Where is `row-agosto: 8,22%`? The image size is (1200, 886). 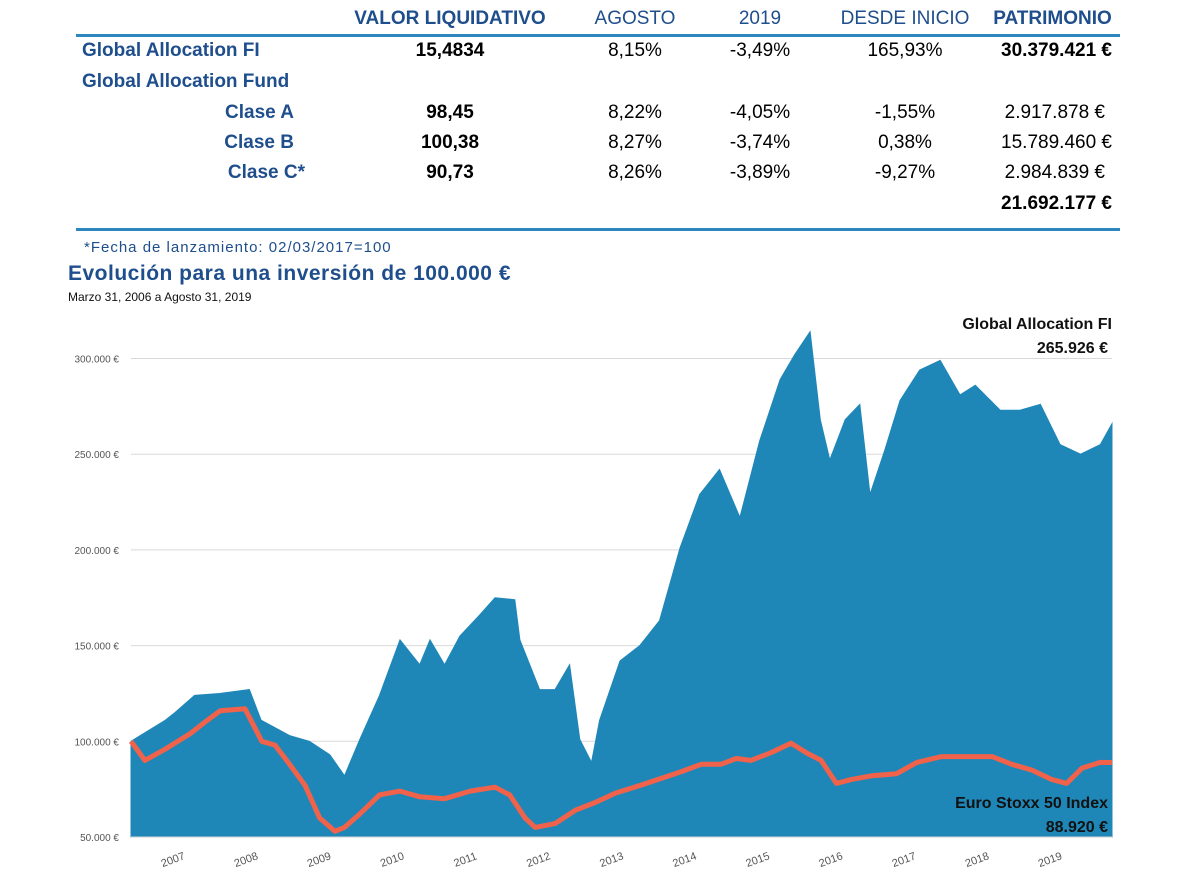
row-agosto: 8,22% is located at coordinates (635, 112).